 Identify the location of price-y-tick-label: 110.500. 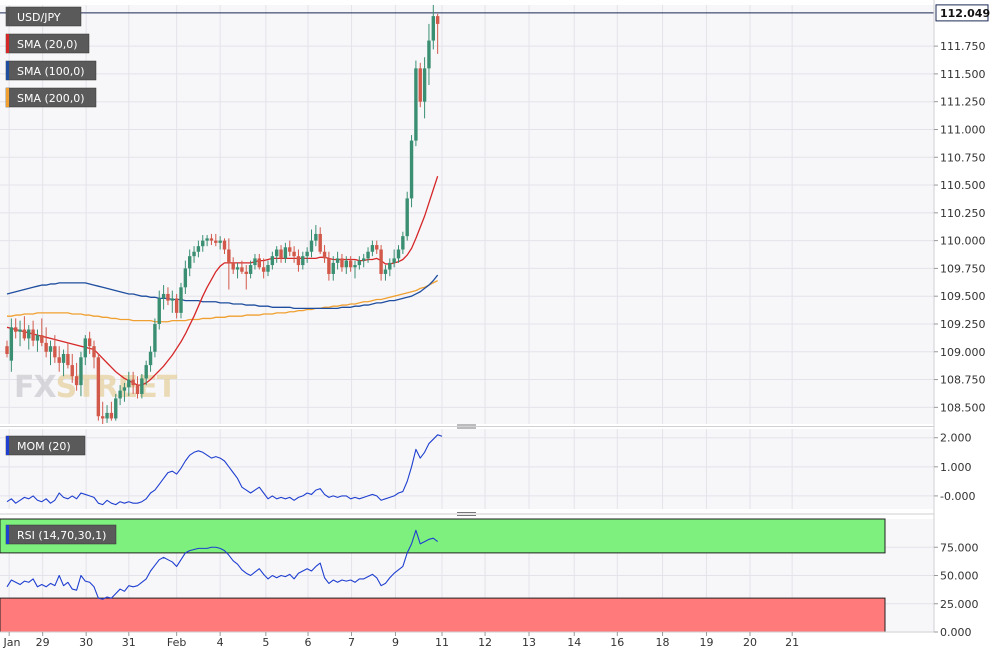
(963, 185).